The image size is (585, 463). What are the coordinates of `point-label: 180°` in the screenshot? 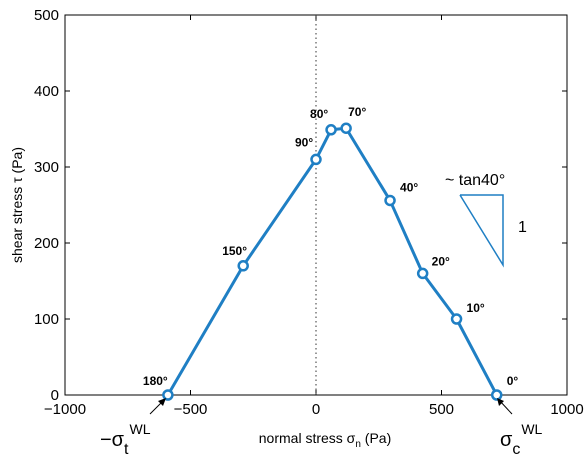 It's located at (155, 381).